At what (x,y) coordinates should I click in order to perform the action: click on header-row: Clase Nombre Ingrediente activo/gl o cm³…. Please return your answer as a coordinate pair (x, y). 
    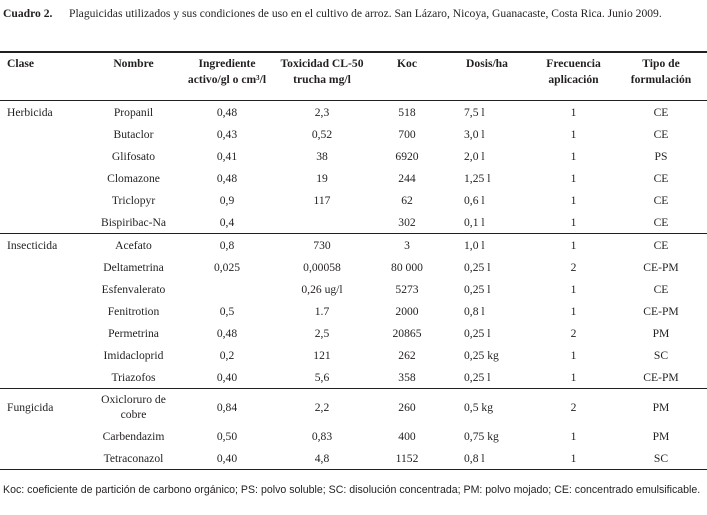
    Looking at the image, I should click on (353, 77).